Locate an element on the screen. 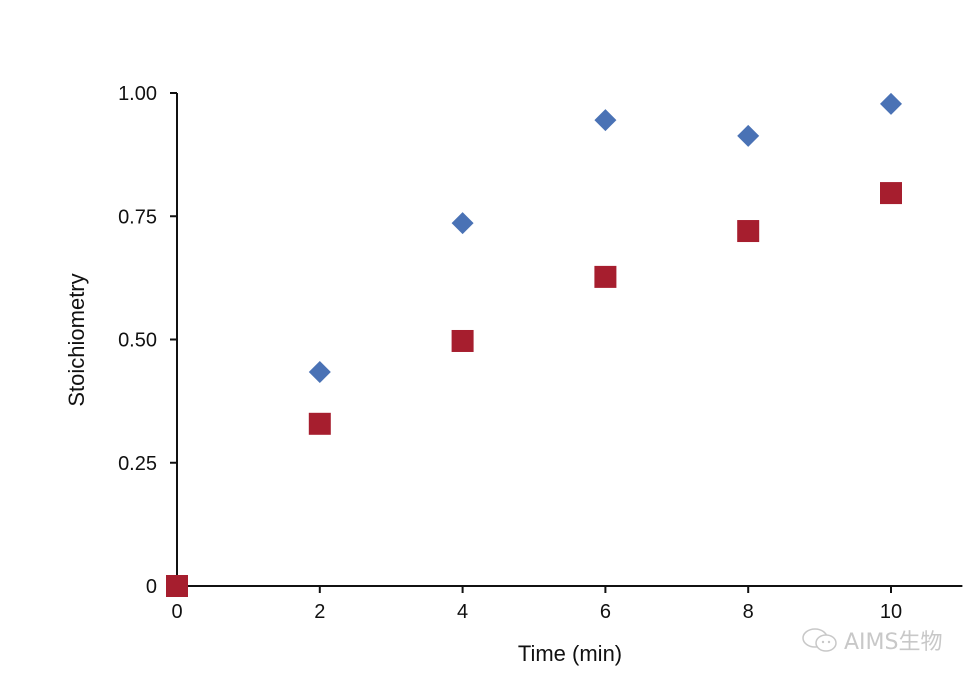 The height and width of the screenshot is (688, 980). wechat-icon is located at coordinates (819, 640).